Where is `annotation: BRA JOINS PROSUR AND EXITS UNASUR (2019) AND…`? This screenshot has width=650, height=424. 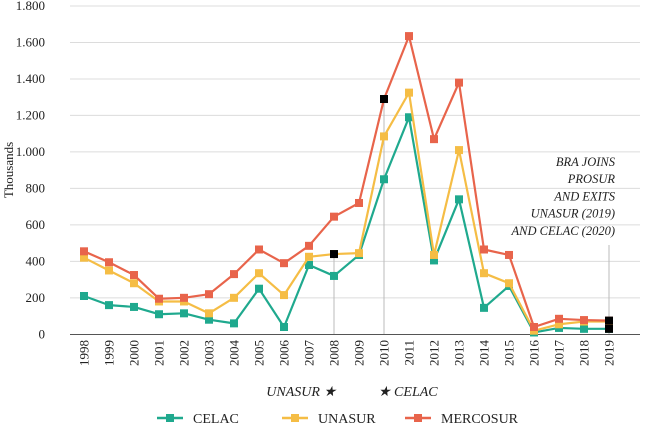 annotation: BRA JOINS PROSUR AND EXITS UNASUR (2019) AND… is located at coordinates (563, 196).